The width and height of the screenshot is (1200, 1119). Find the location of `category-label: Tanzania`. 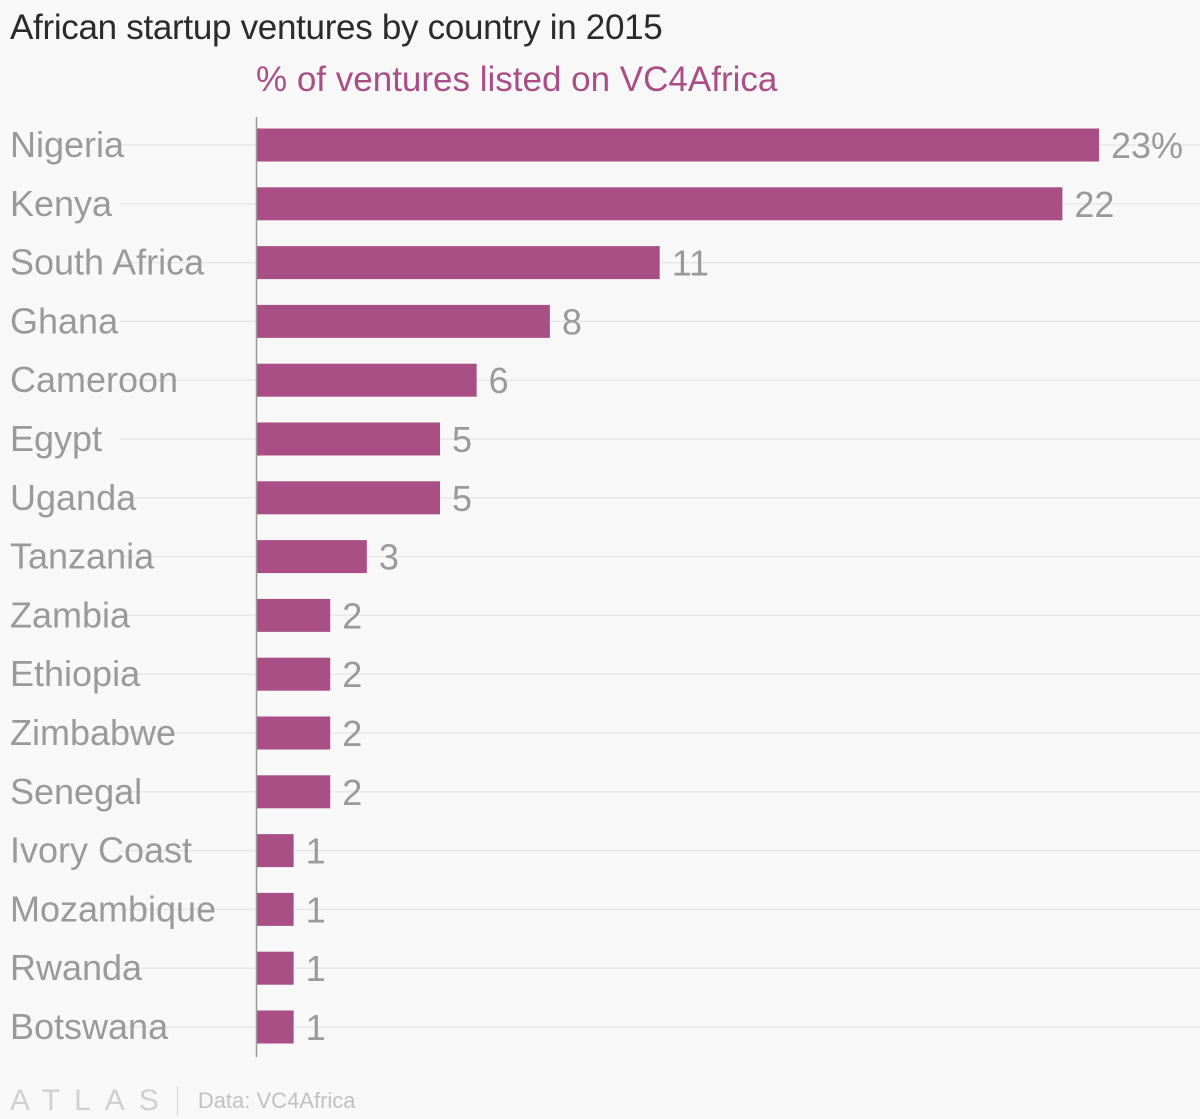

category-label: Tanzania is located at coordinates (82, 556).